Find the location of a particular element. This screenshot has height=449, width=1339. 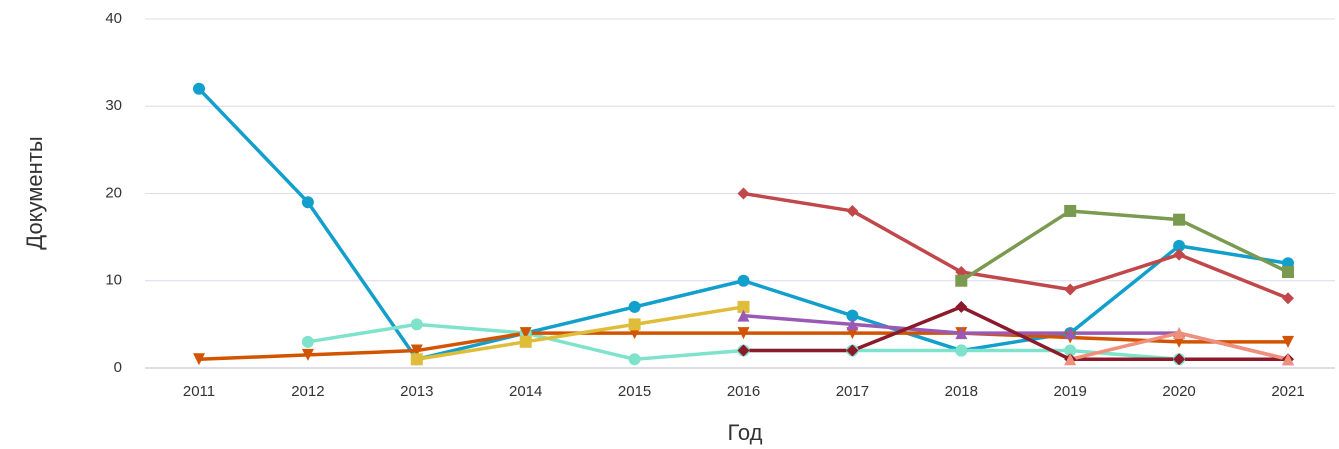

x-tick-label: 2012 is located at coordinates (307, 391).